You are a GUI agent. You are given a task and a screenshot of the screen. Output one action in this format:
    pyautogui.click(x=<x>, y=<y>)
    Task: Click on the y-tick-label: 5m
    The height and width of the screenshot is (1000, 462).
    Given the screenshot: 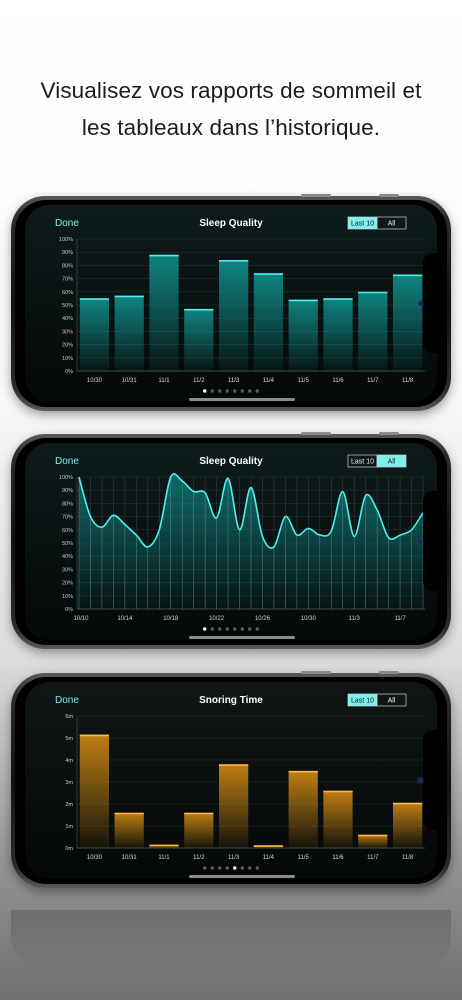 What is the action you would take?
    pyautogui.click(x=69, y=739)
    